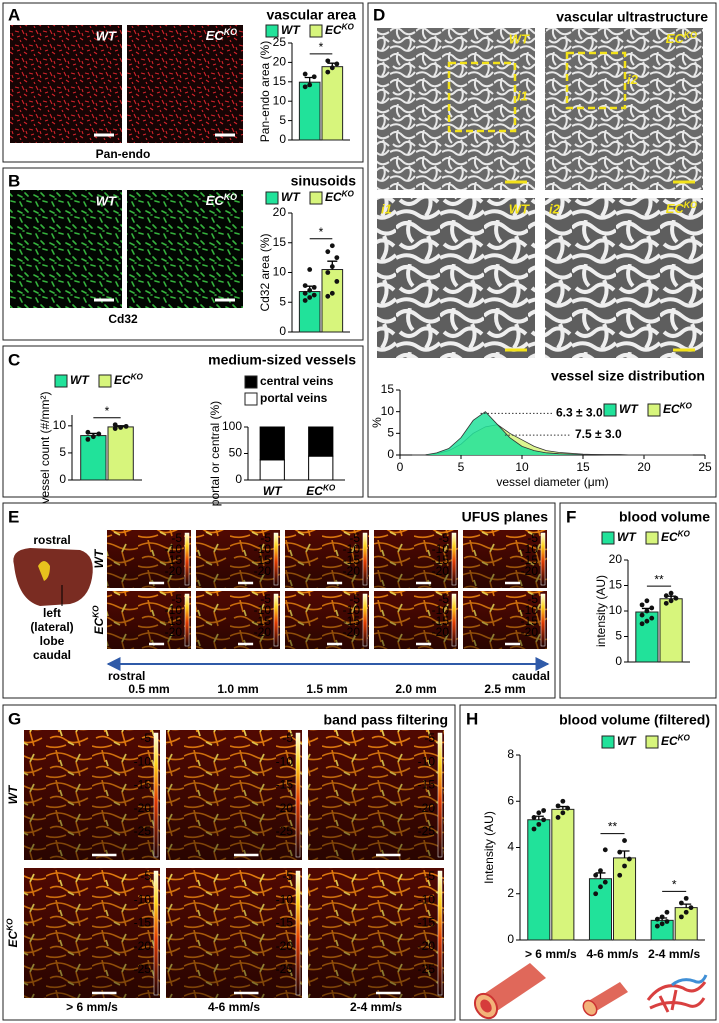 The image size is (719, 1023). Describe the element at coordinates (522, 467) in the screenshot. I see `x-tick-label: 10` at that location.